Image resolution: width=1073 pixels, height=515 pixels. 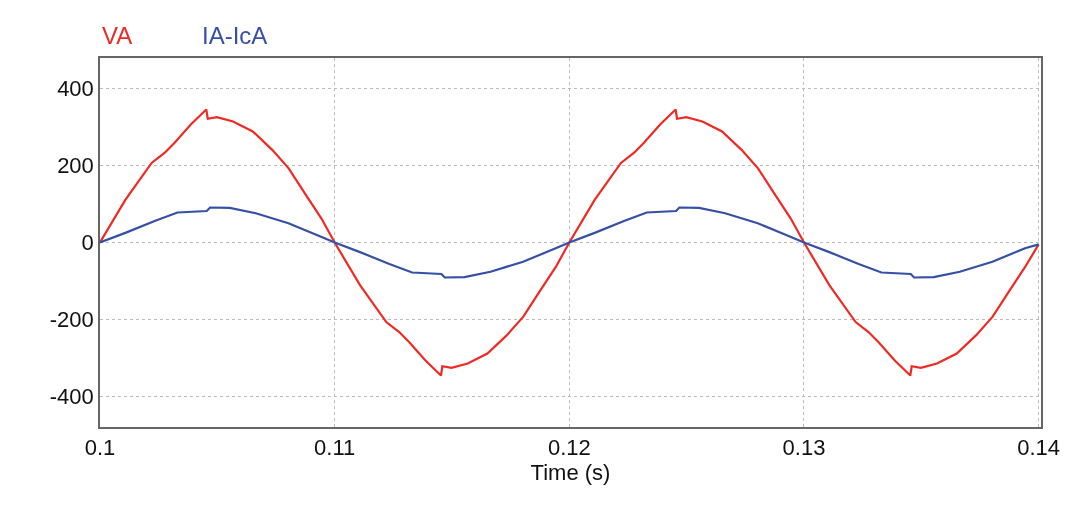 What do you see at coordinates (100, 448) in the screenshot?
I see `x-tick-label: 0.1` at bounding box center [100, 448].